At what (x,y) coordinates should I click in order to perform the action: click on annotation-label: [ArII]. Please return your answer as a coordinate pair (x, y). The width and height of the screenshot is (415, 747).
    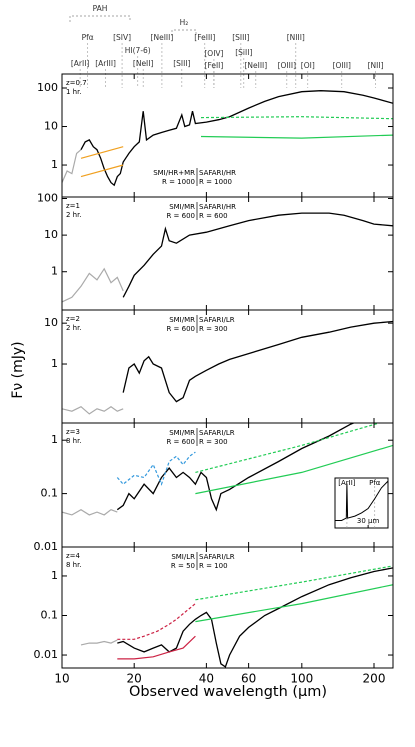
    Looking at the image, I should click on (80, 63).